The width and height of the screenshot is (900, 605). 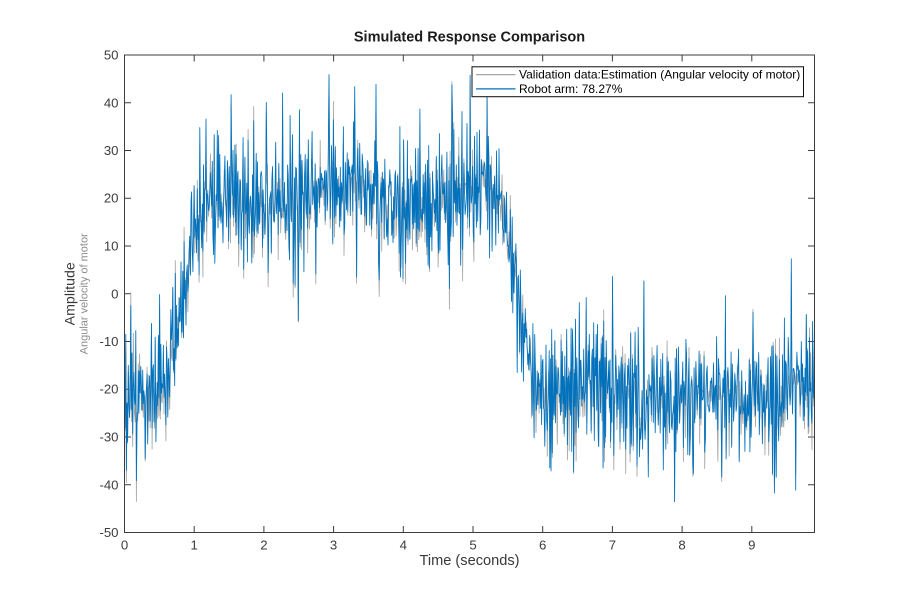 I want to click on svg-text: 7, so click(x=612, y=545).